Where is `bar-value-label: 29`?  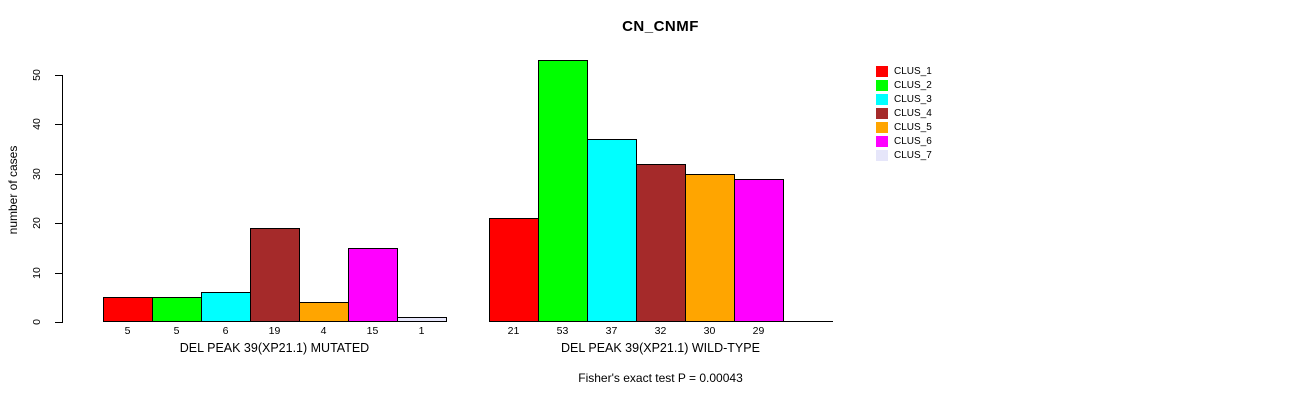
bar-value-label: 29 is located at coordinates (758, 331).